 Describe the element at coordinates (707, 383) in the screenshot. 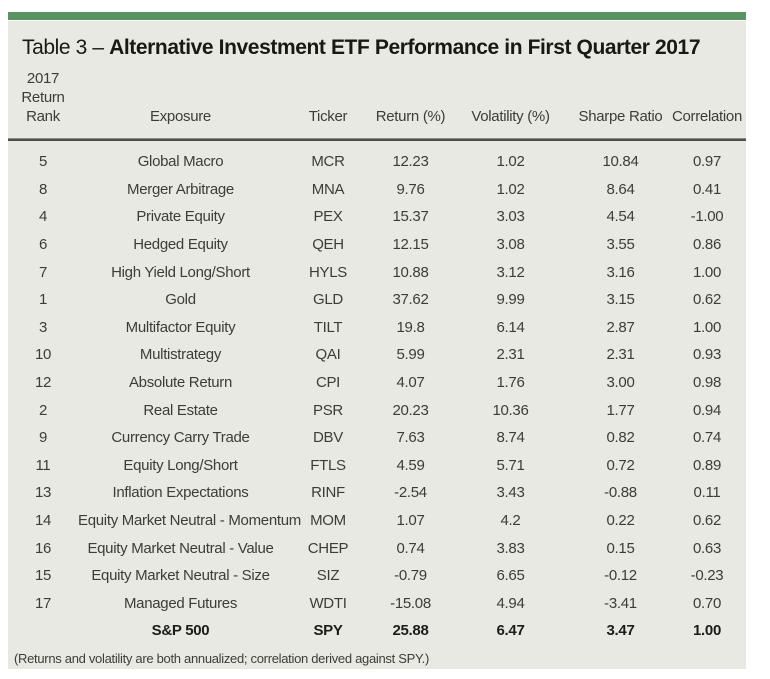

I see `cell-correlation: 0.98` at that location.